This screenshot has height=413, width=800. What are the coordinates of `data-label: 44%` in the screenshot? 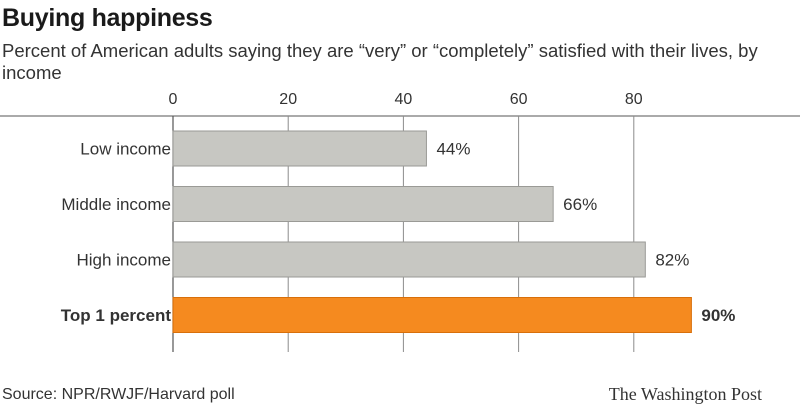 It's located at (453, 149).